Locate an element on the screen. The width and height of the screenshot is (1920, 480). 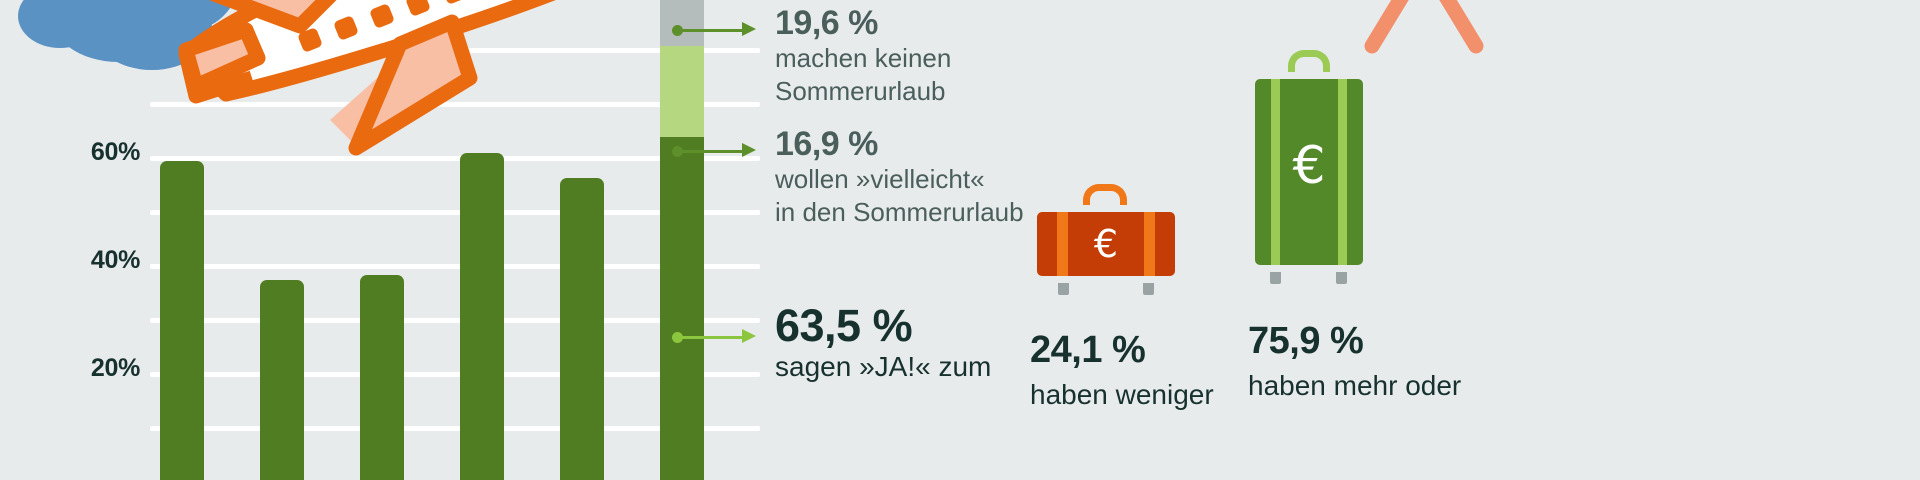
callout-text-line: wollen »vielleicht« is located at coordinates (880, 178).